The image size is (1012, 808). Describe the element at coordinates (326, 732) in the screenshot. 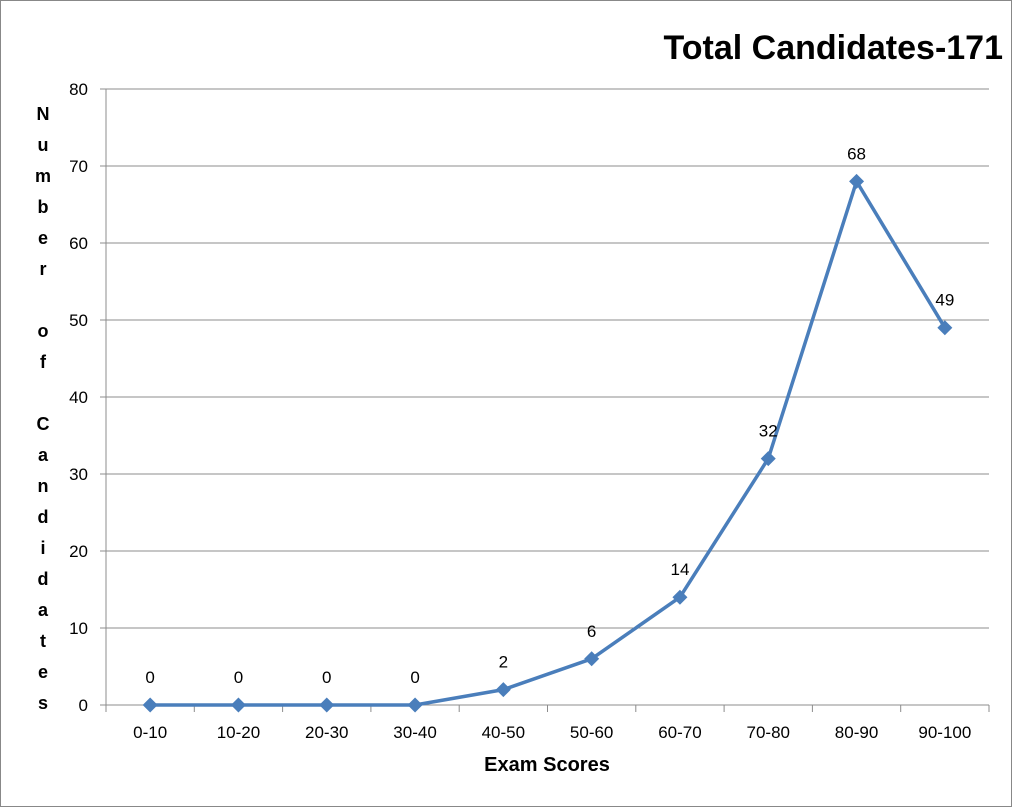

I see `x-tick-label: 20-30` at that location.